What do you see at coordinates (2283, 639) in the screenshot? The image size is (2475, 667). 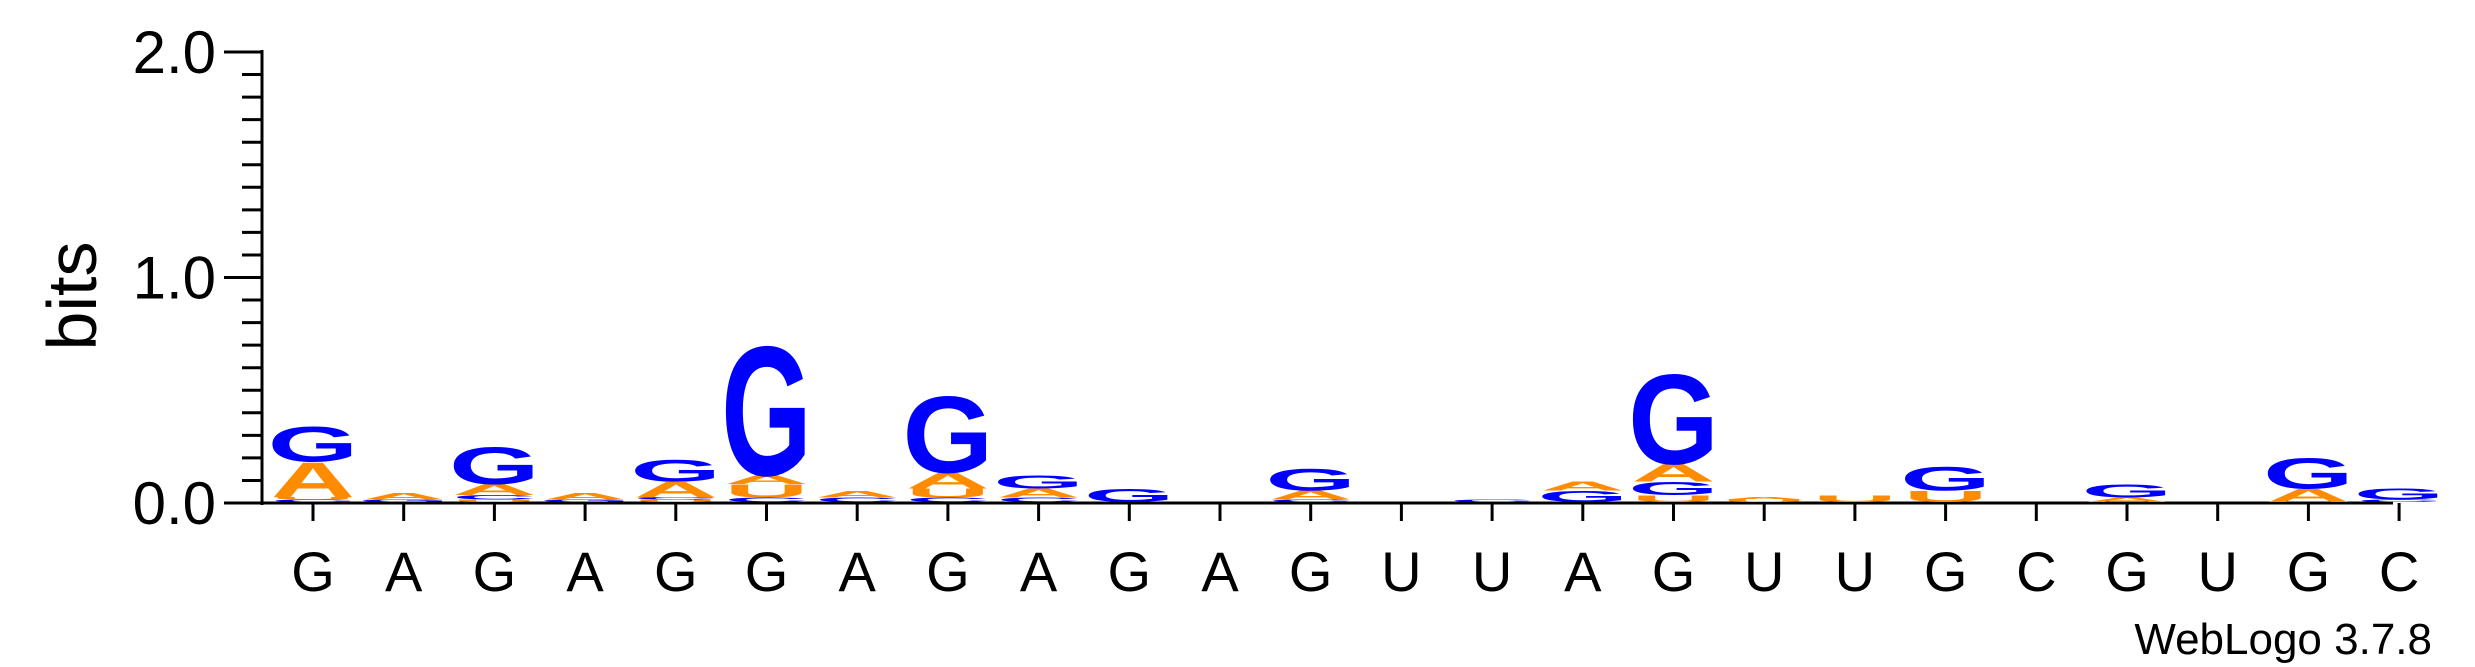 I see `weblogo-watermark: WebLogo 3.7.8` at bounding box center [2283, 639].